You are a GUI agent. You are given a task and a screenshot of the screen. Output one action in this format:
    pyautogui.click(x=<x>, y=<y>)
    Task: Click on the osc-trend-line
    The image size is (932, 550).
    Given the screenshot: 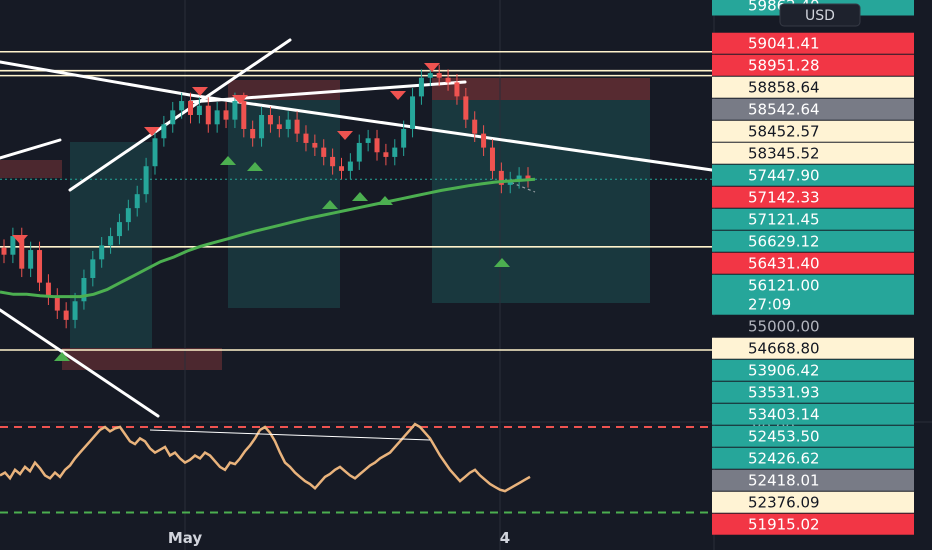 What is the action you would take?
    pyautogui.click(x=290, y=435)
    